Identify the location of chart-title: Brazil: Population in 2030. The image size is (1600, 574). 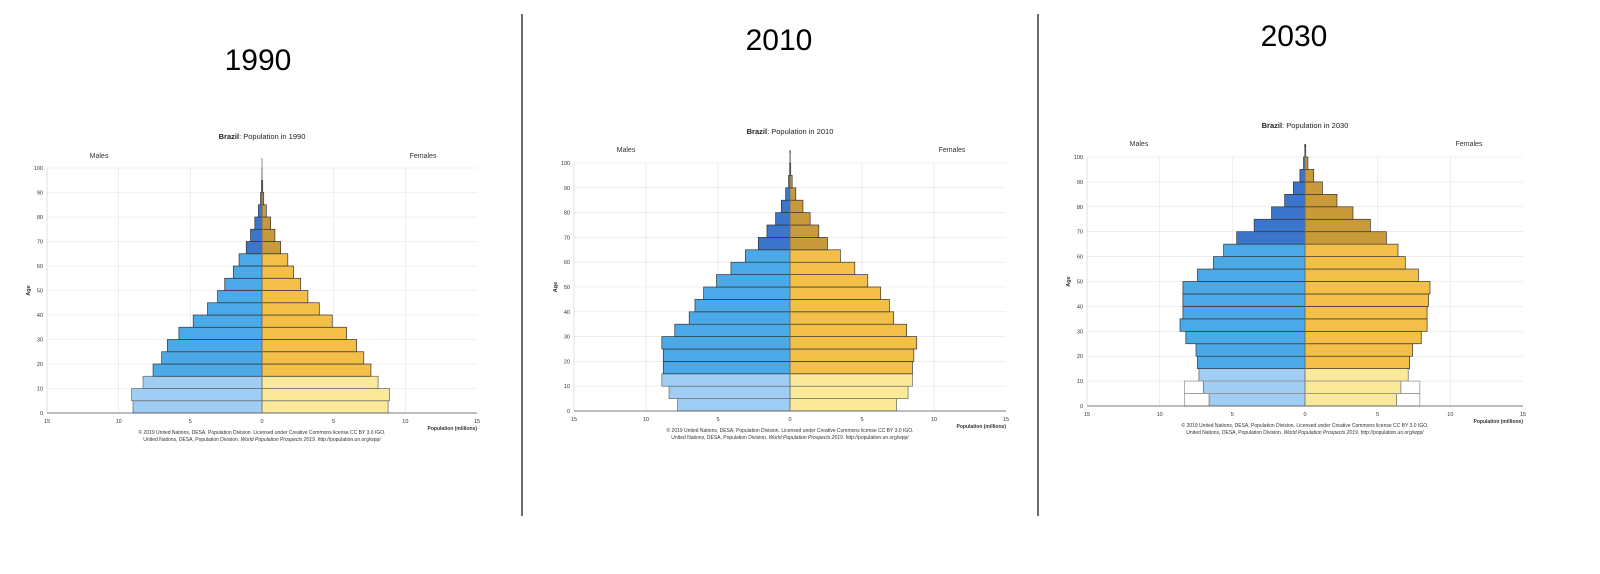
(1305, 125).